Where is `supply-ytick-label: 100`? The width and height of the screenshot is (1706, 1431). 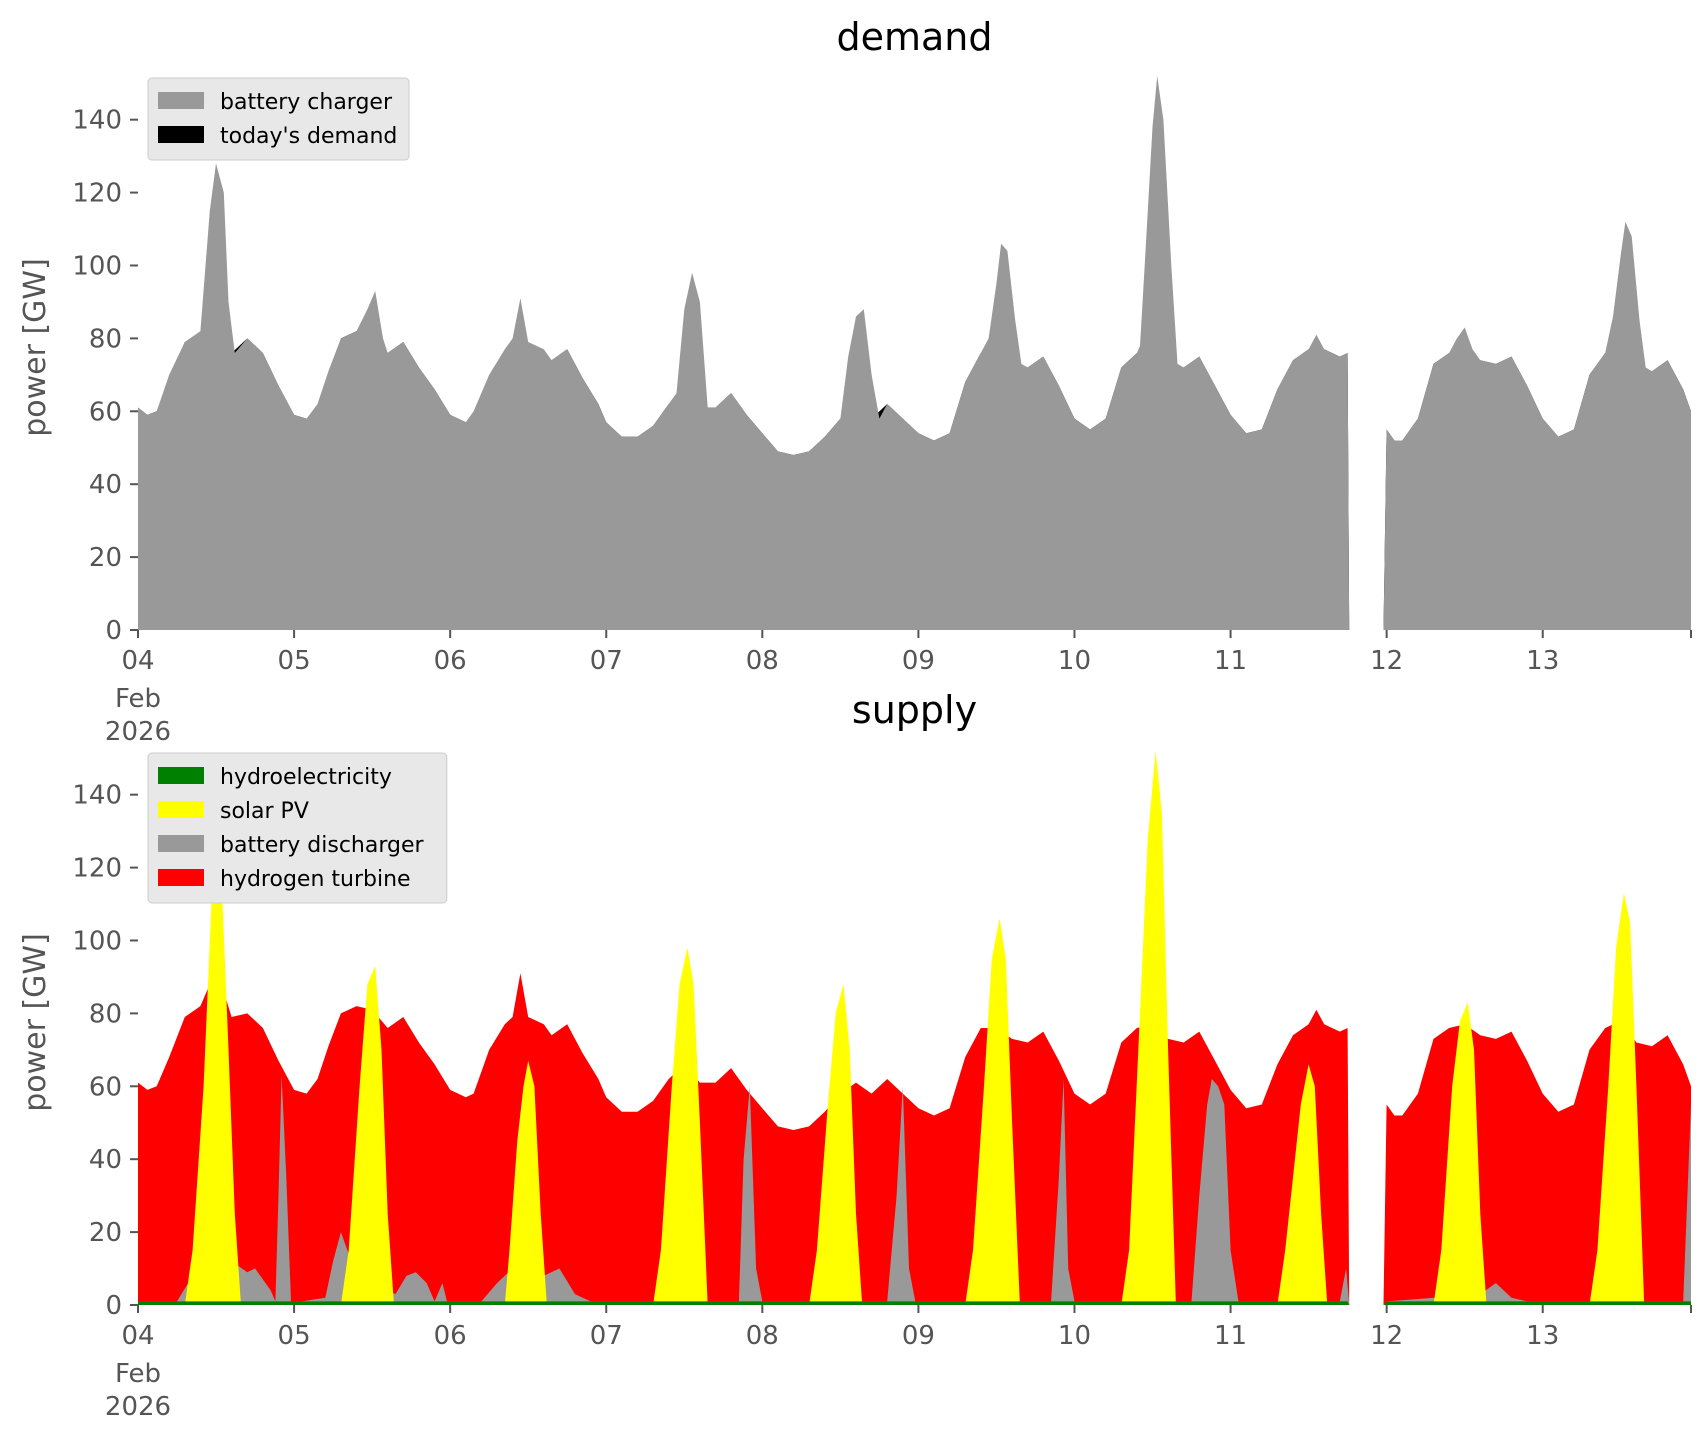 supply-ytick-label: 100 is located at coordinates (97, 941).